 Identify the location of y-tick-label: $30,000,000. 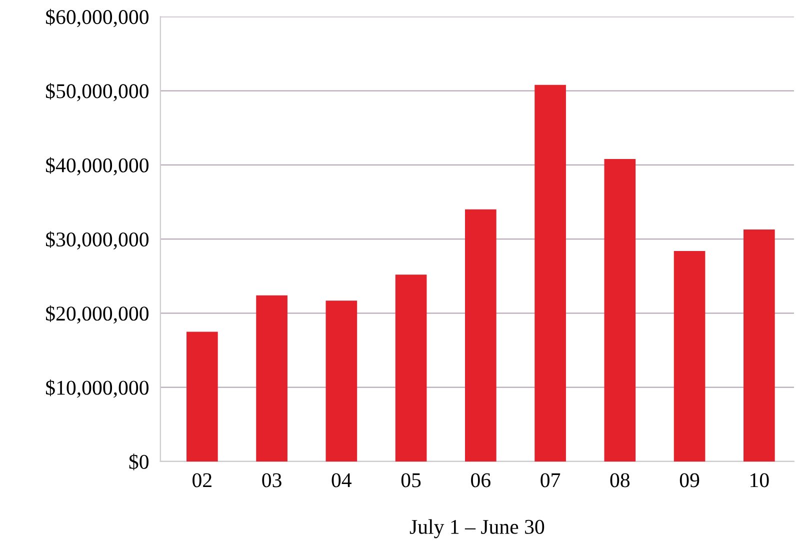
(97, 240).